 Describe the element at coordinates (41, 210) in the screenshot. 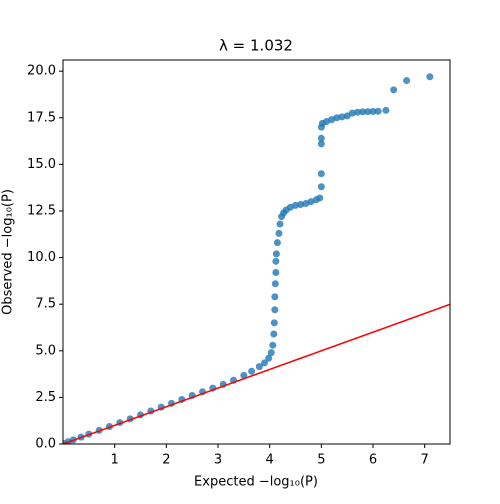

I see `y-tick-label: 12.5` at that location.